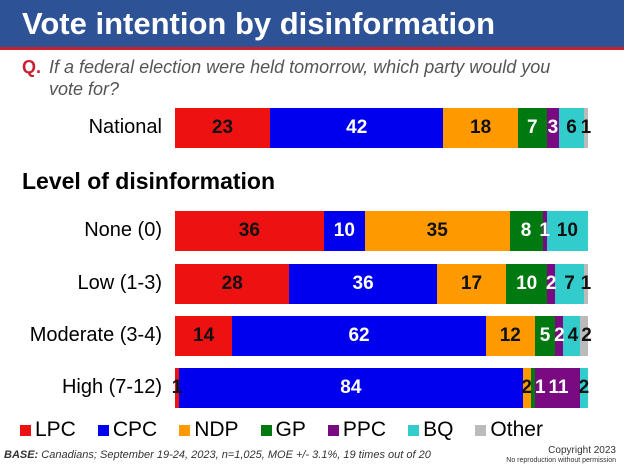  I want to click on data-label: 4, so click(573, 335).